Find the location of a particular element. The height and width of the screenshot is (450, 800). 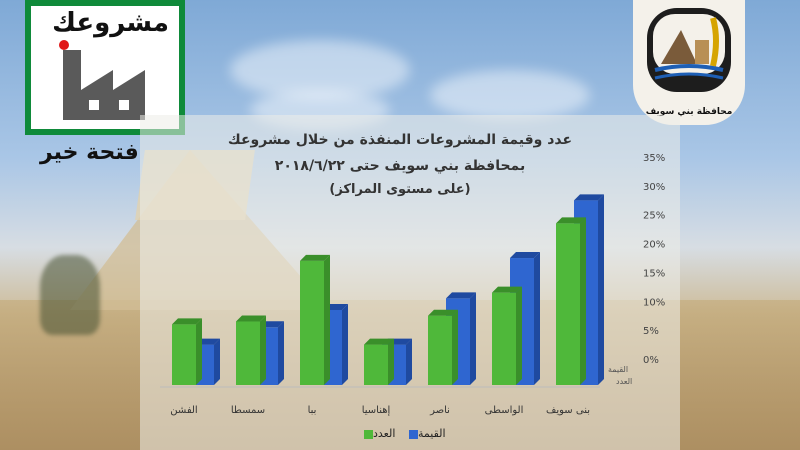

y-tick-label: 5% is located at coordinates (651, 331).